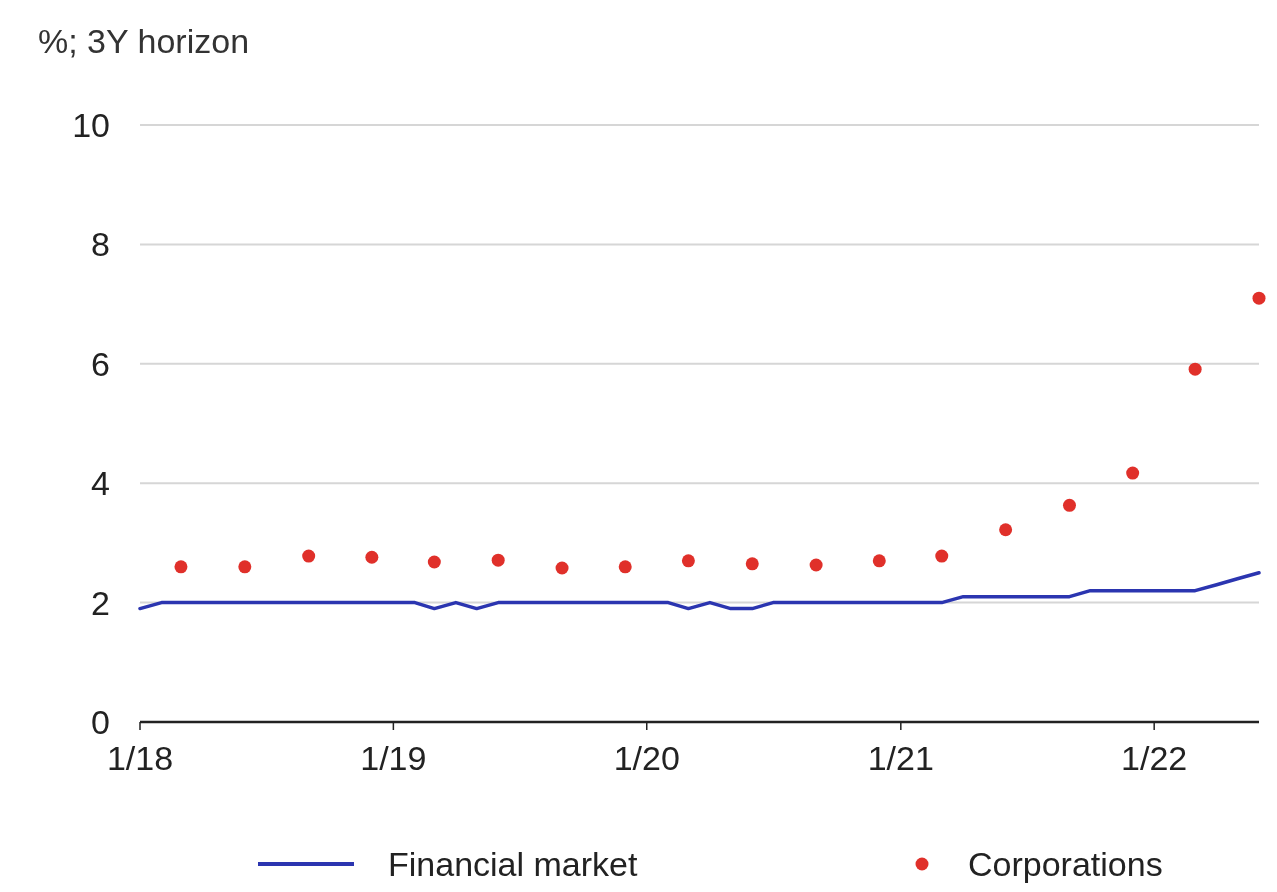 The image size is (1277, 892). Describe the element at coordinates (91, 125) in the screenshot. I see `y-tick-label: 10` at that location.